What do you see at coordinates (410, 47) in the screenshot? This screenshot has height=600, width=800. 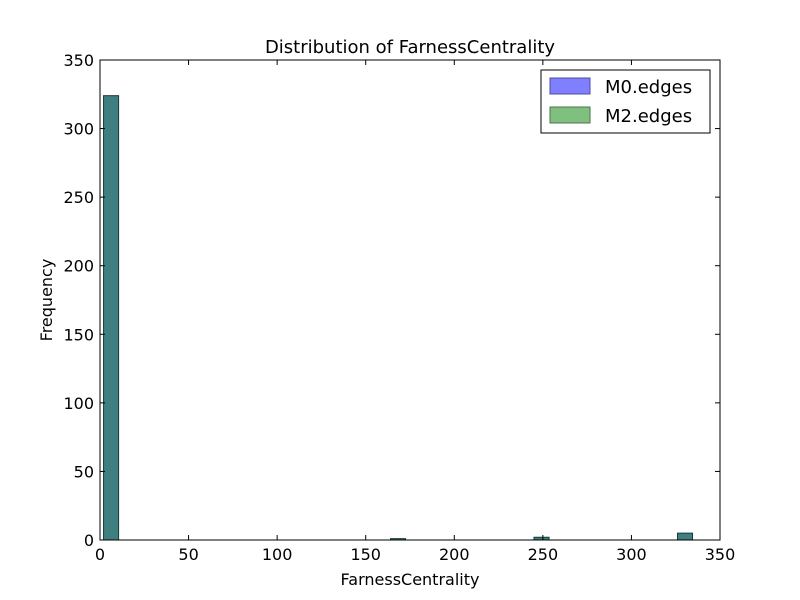 I see `chart-title: Distribution of FarnessCentrality` at bounding box center [410, 47].